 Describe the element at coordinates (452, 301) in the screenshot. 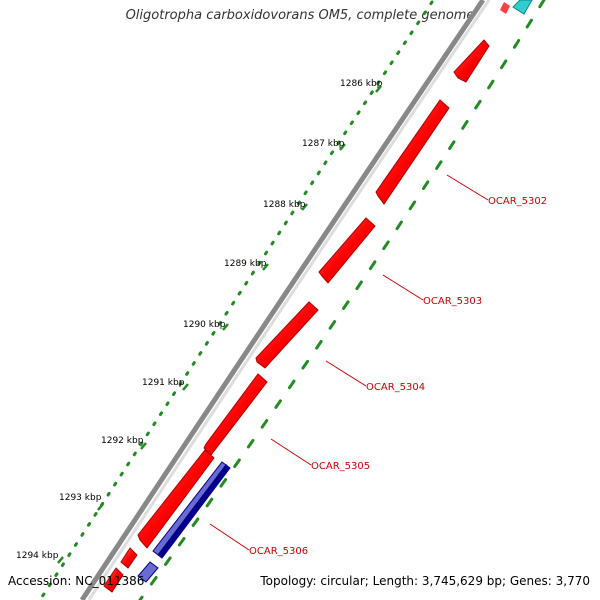

I see `gene-label: OCAR_5303` at that location.